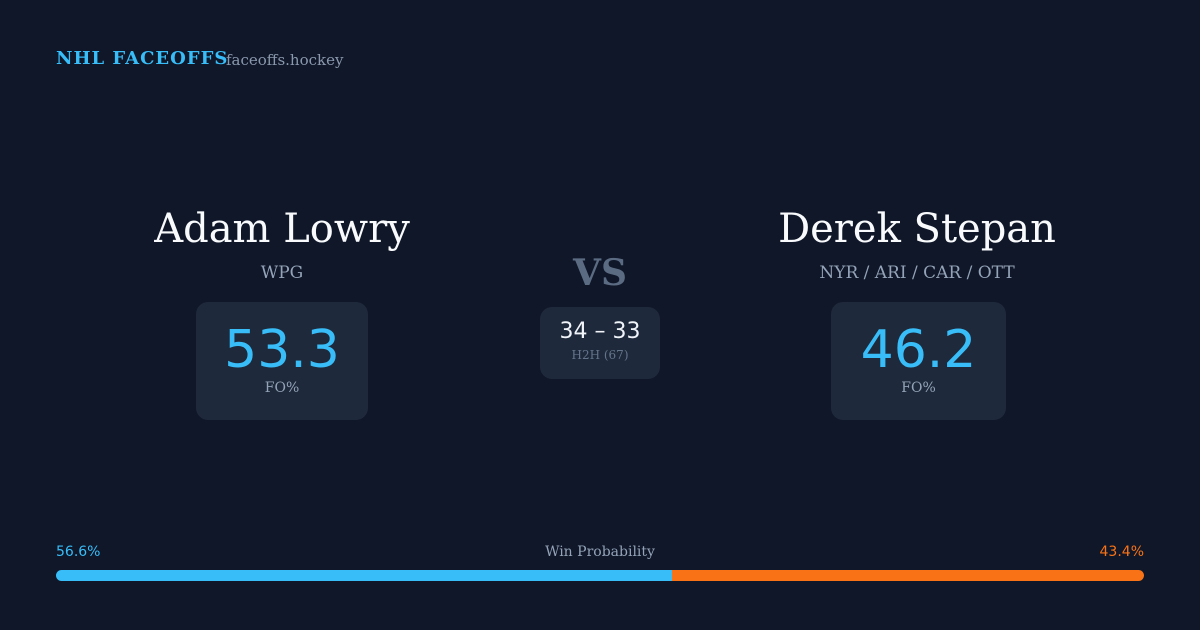 Image resolution: width=1200 pixels, height=630 pixels. I want to click on fo-pct: 53.3, so click(282, 350).